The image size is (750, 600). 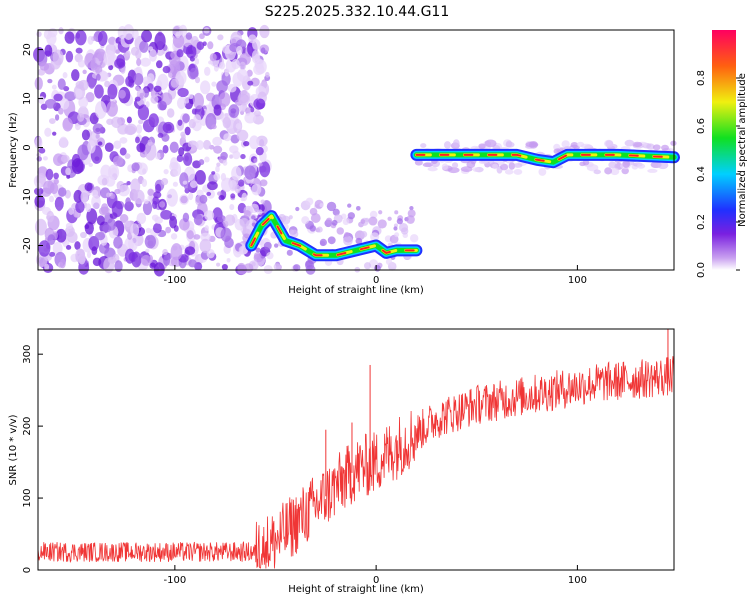 What do you see at coordinates (175, 280) in the screenshot?
I see `spectrogram-x-tick-label: -100` at bounding box center [175, 280].